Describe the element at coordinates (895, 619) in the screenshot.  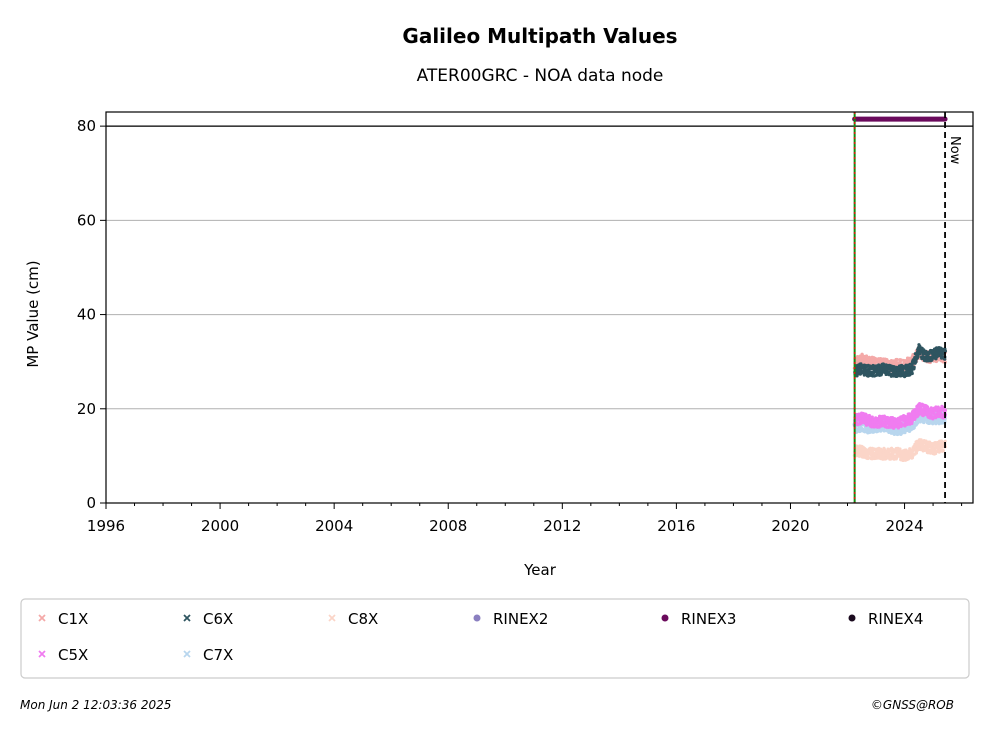
I see `legend-label-rinex4: RINEX4` at that location.